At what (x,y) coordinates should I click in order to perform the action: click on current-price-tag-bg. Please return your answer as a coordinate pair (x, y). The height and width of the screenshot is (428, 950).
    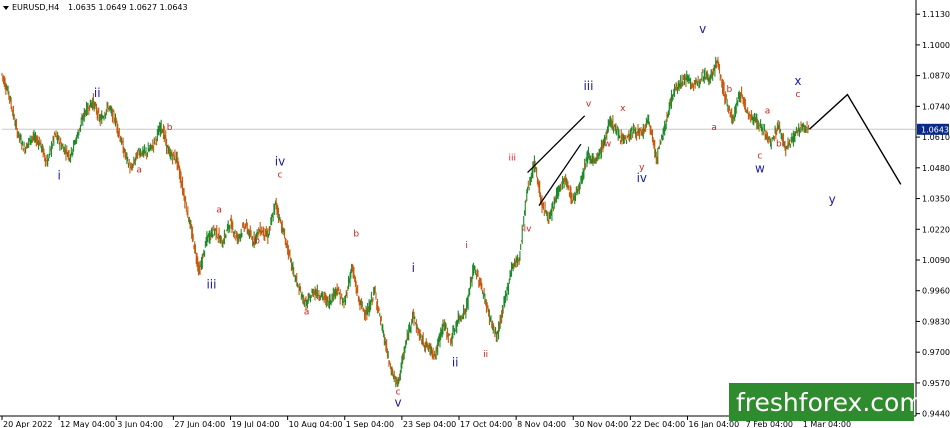
    Looking at the image, I should click on (933, 129).